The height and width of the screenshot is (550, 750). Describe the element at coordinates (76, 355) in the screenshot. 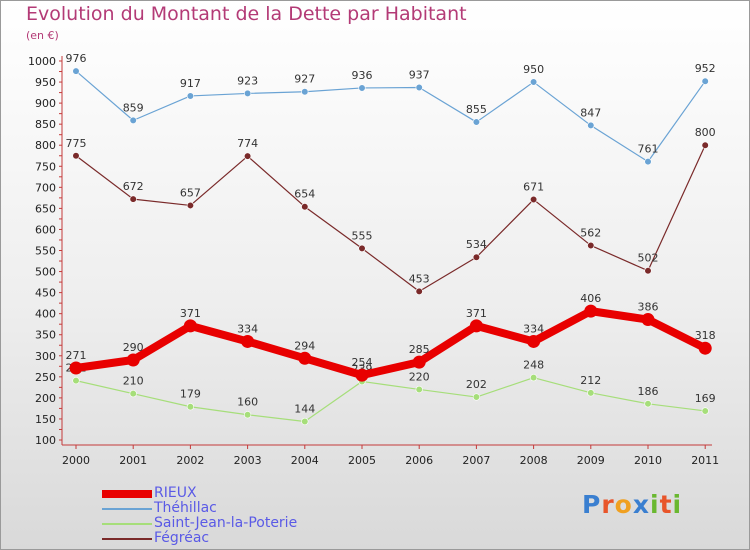

I see `data-label: 271` at that location.